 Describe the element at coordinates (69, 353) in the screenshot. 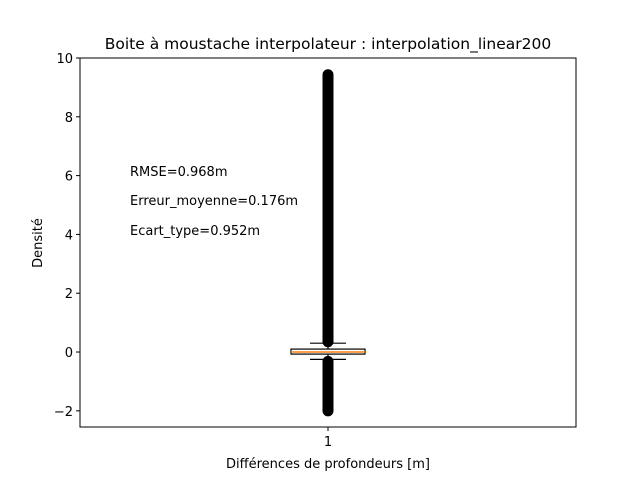

I see `y-tick-label: 0` at that location.